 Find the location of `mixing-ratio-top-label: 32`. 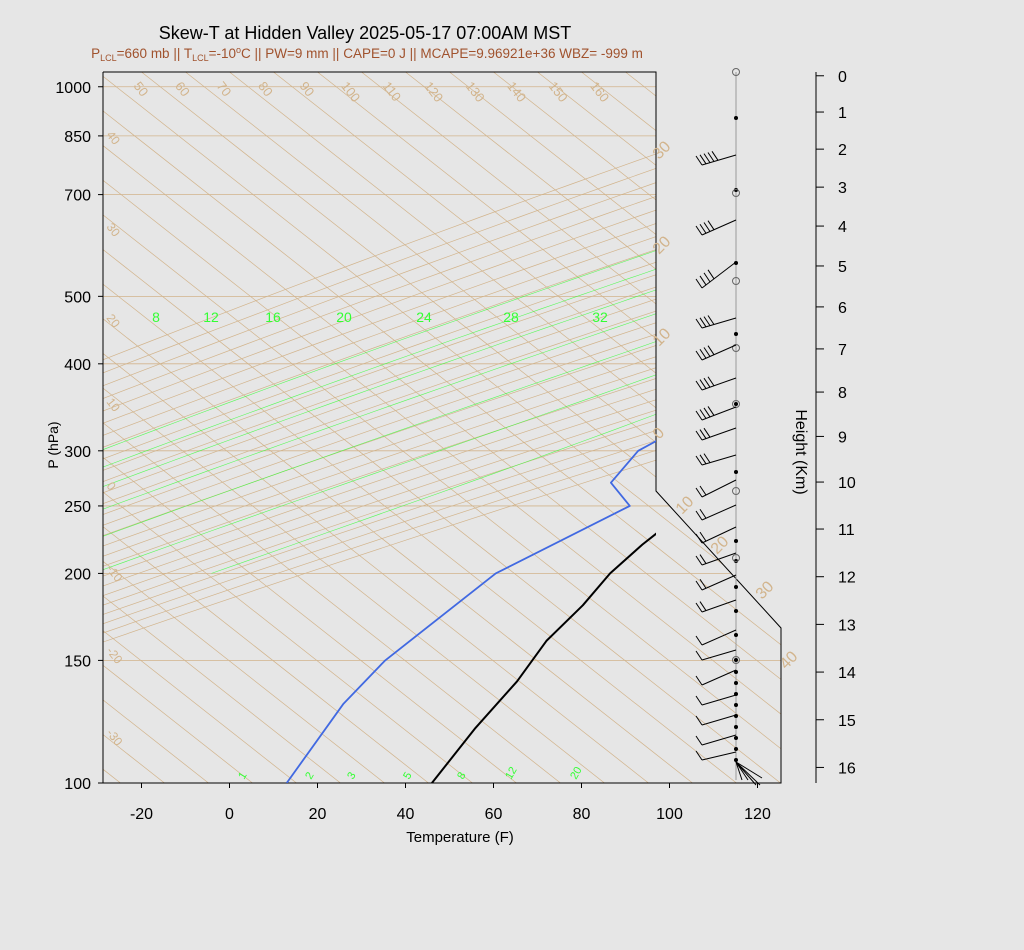

mixing-ratio-top-label: 32 is located at coordinates (600, 317).